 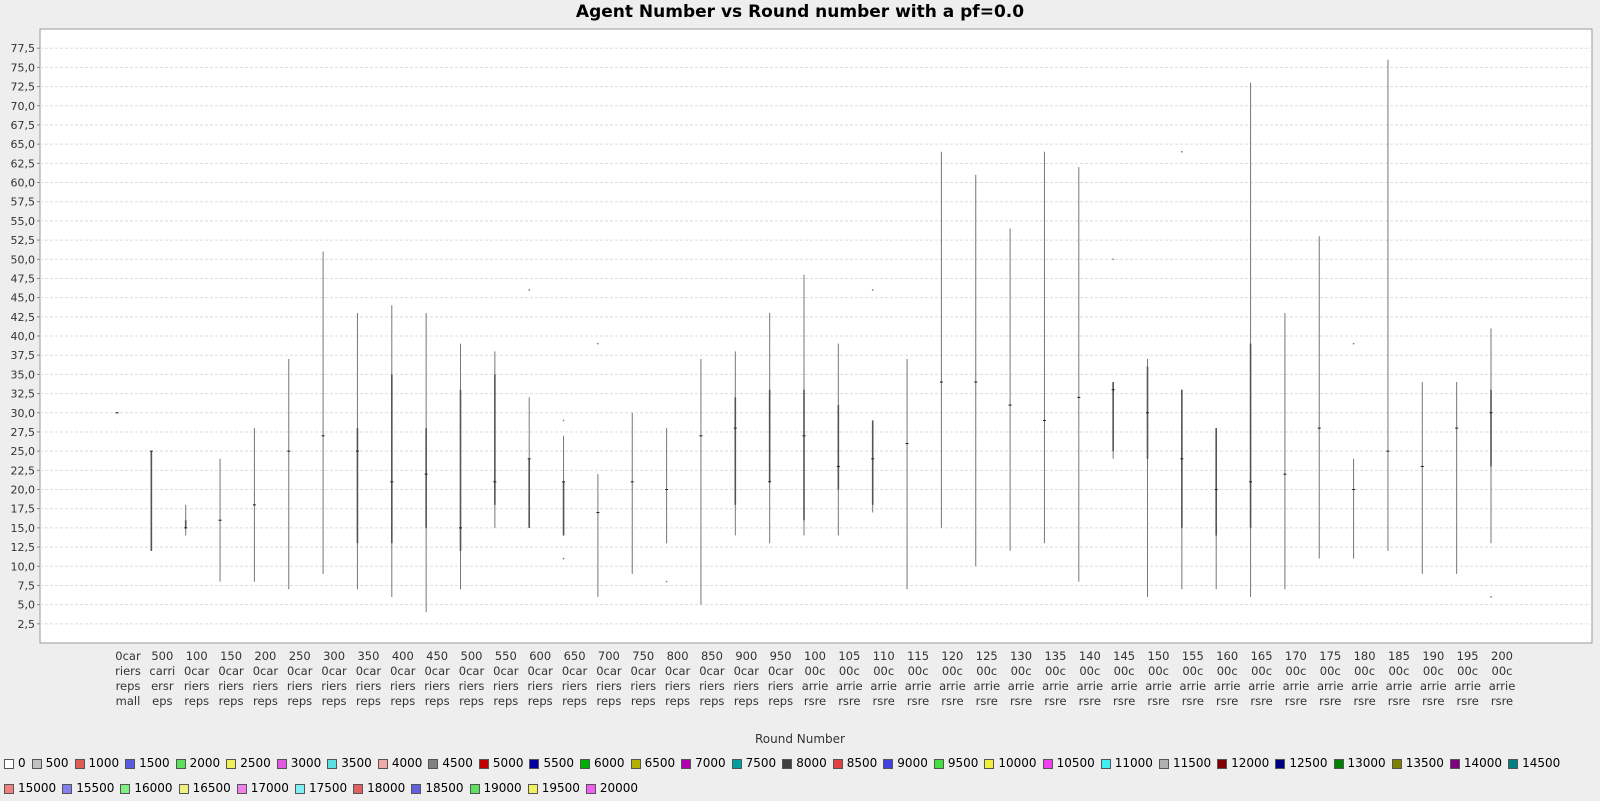 I want to click on legend-label: 14000, so click(x=1483, y=763).